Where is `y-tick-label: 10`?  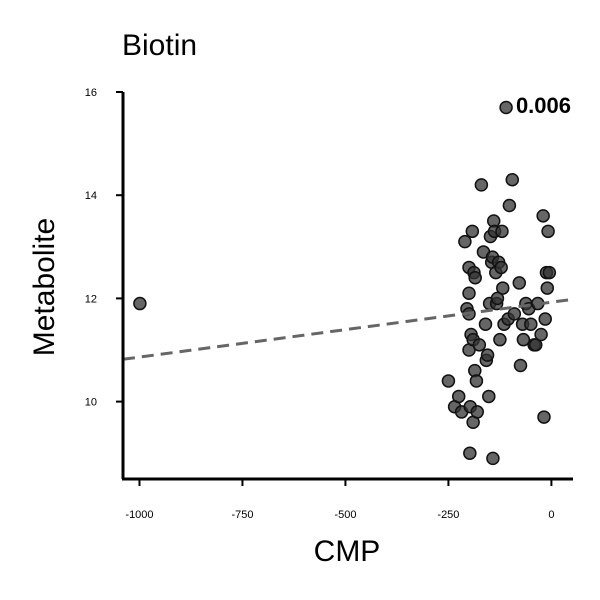
y-tick-label: 10 is located at coordinates (91, 403).